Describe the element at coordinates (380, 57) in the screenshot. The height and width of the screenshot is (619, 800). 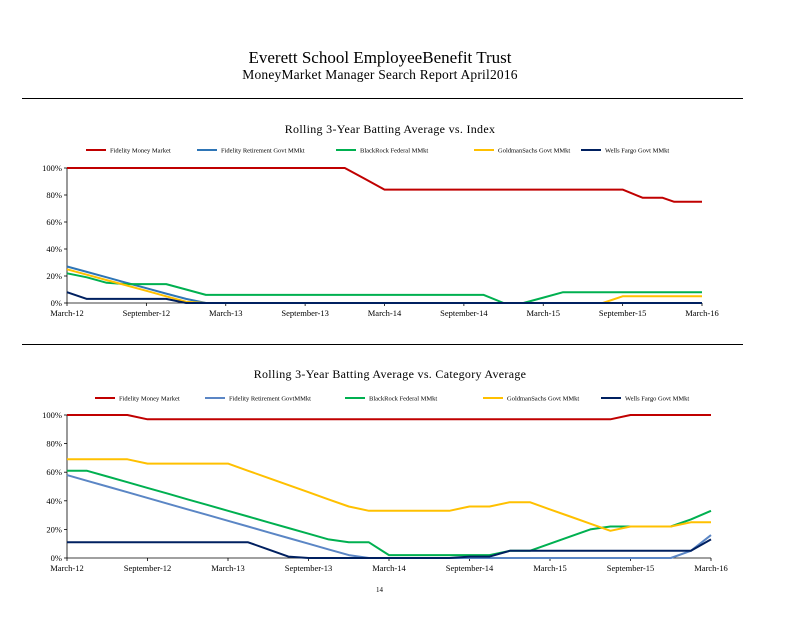
I see `report-title: Everett School EmployeeBenefit Trust` at that location.